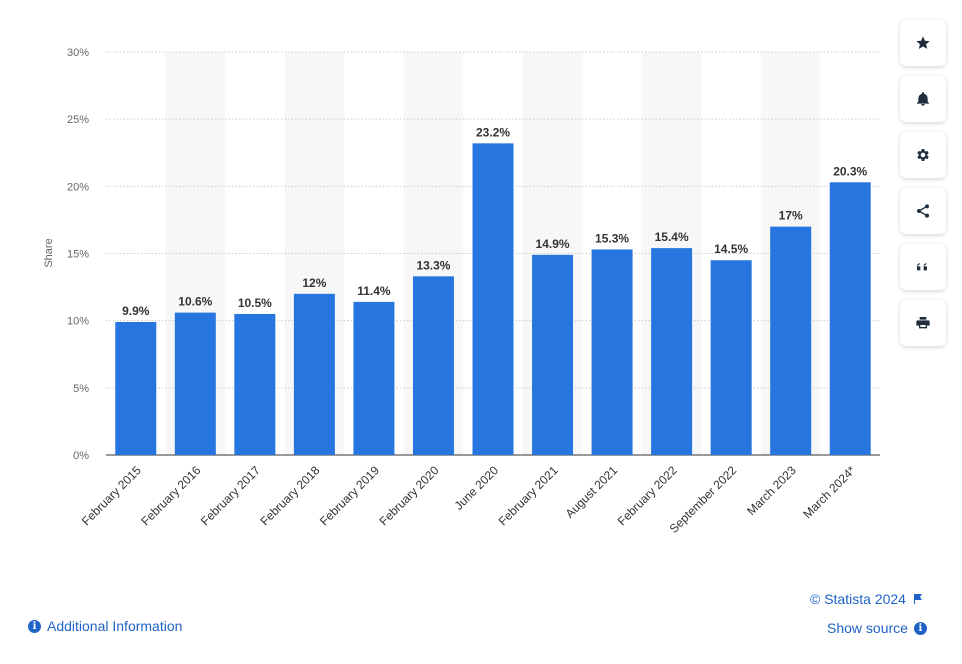 The height and width of the screenshot is (664, 962). I want to click on data-label: 14.9%, so click(553, 244).